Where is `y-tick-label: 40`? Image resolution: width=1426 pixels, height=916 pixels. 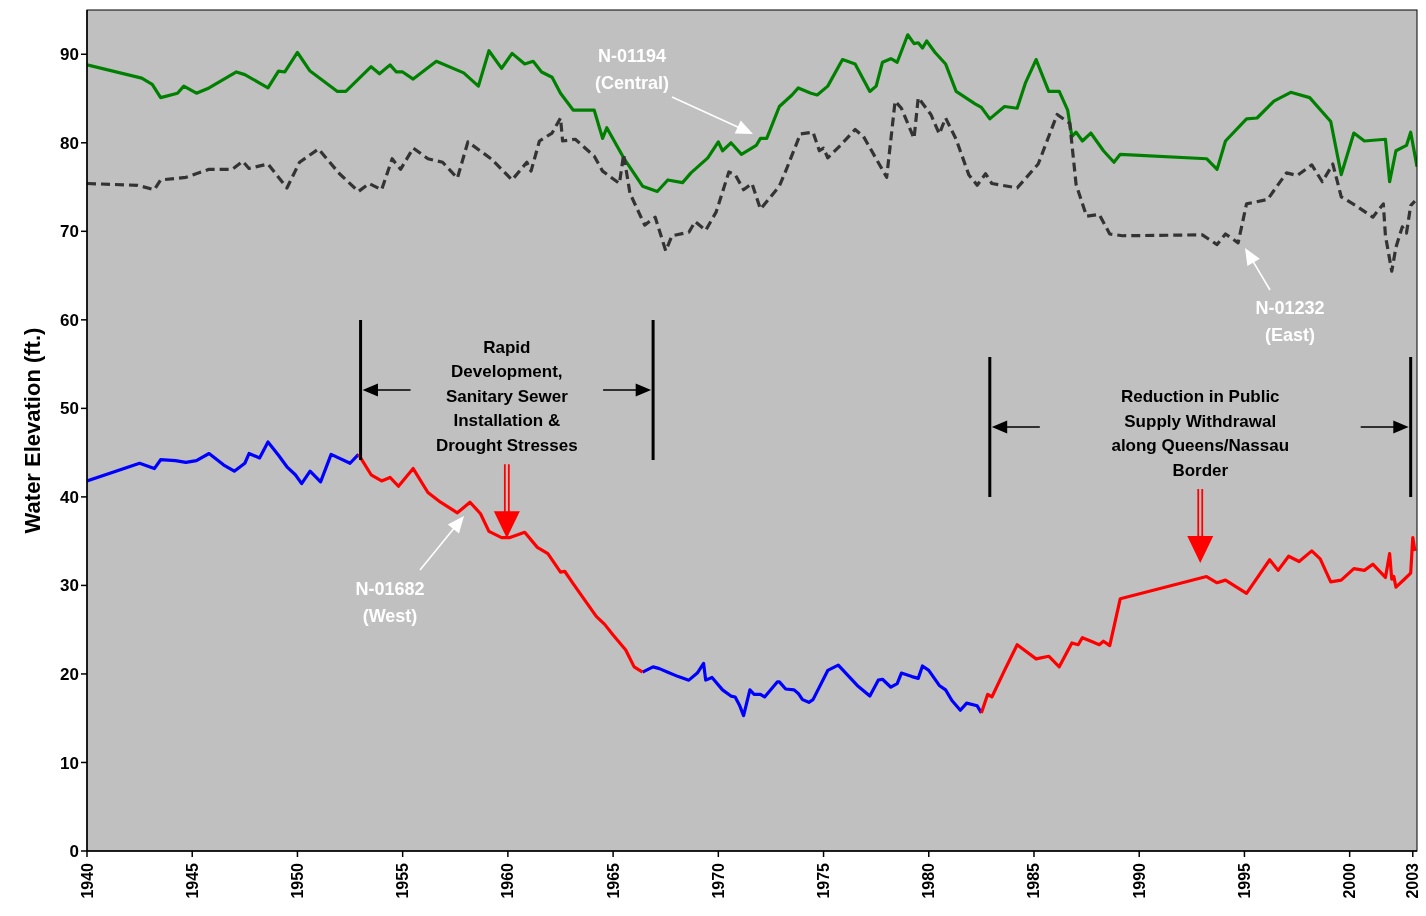 y-tick-label: 40 is located at coordinates (69, 497).